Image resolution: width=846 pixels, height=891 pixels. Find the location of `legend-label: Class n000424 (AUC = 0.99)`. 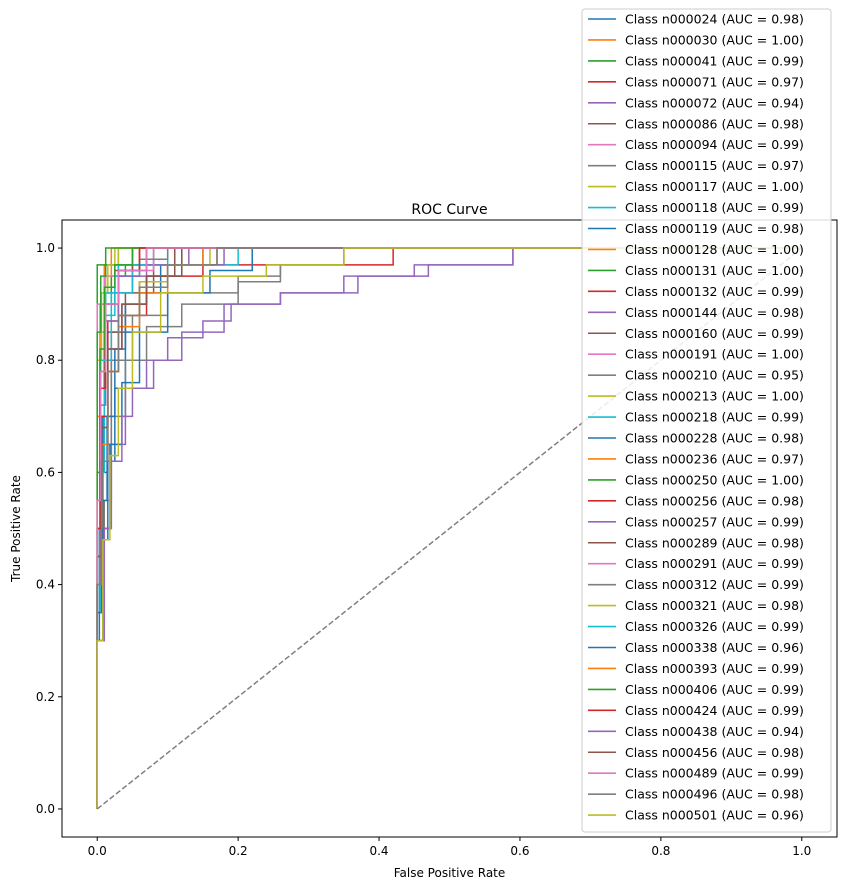

legend-label: Class n000424 (AUC = 0.99) is located at coordinates (714, 710).